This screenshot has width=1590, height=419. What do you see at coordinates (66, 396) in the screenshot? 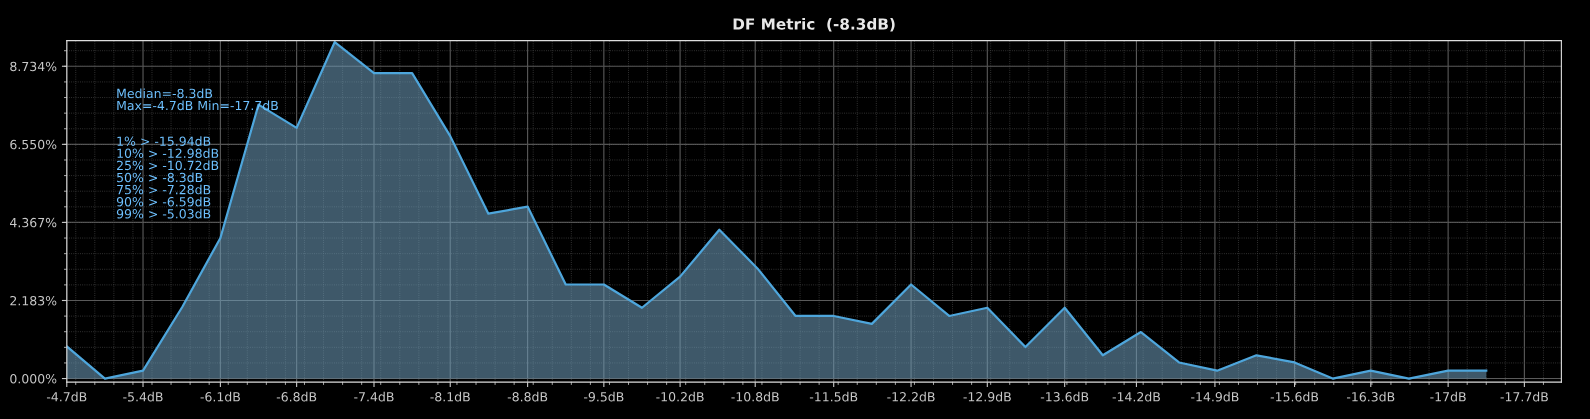
I see `x-tick-label: -4.7dB` at bounding box center [66, 396].